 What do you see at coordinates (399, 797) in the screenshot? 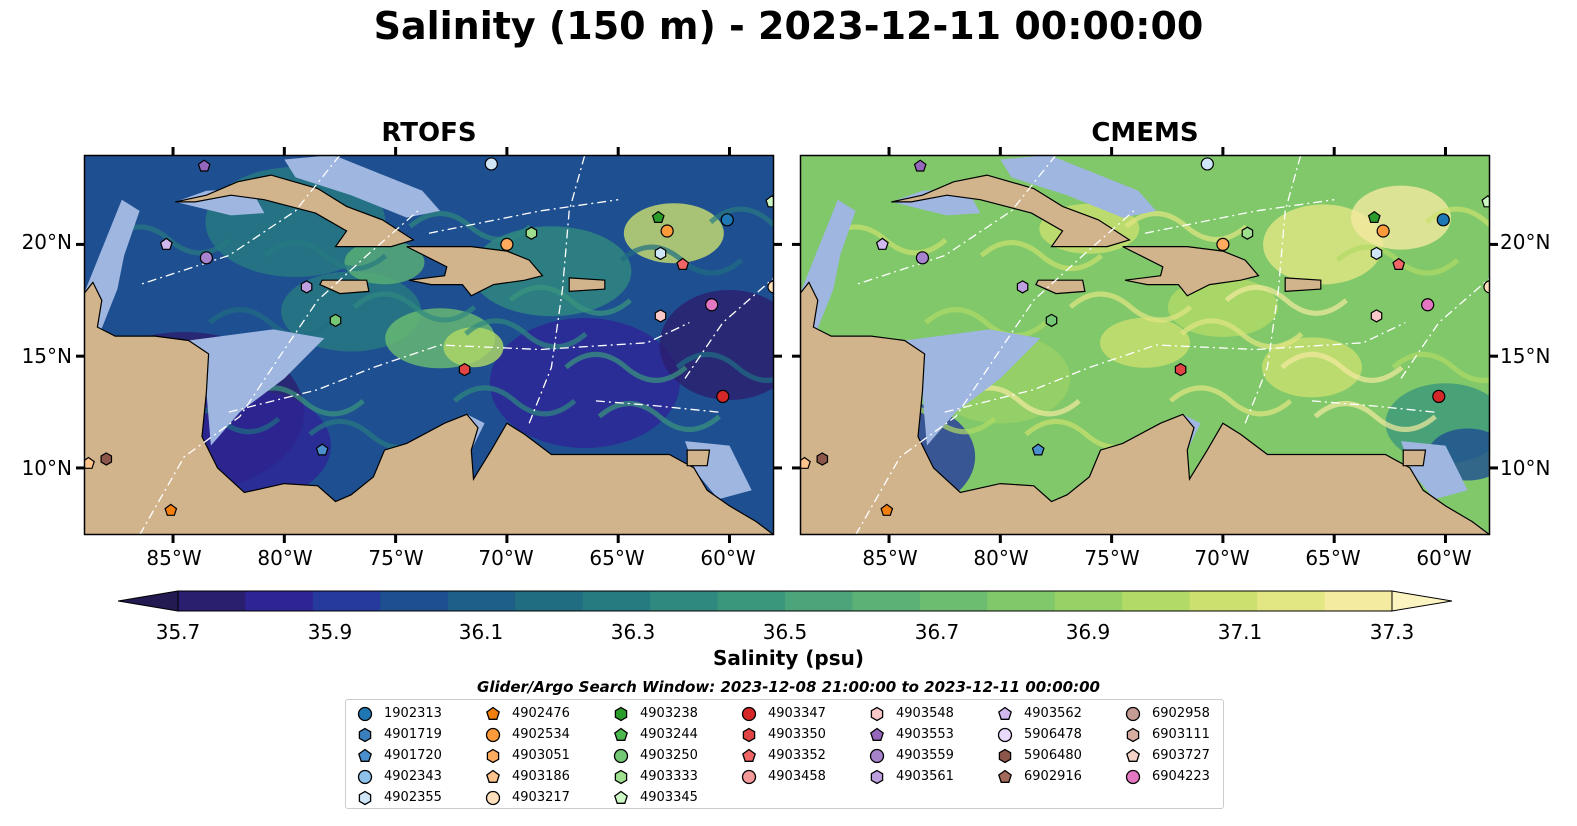
I see `legend-item: 4902355` at bounding box center [399, 797].